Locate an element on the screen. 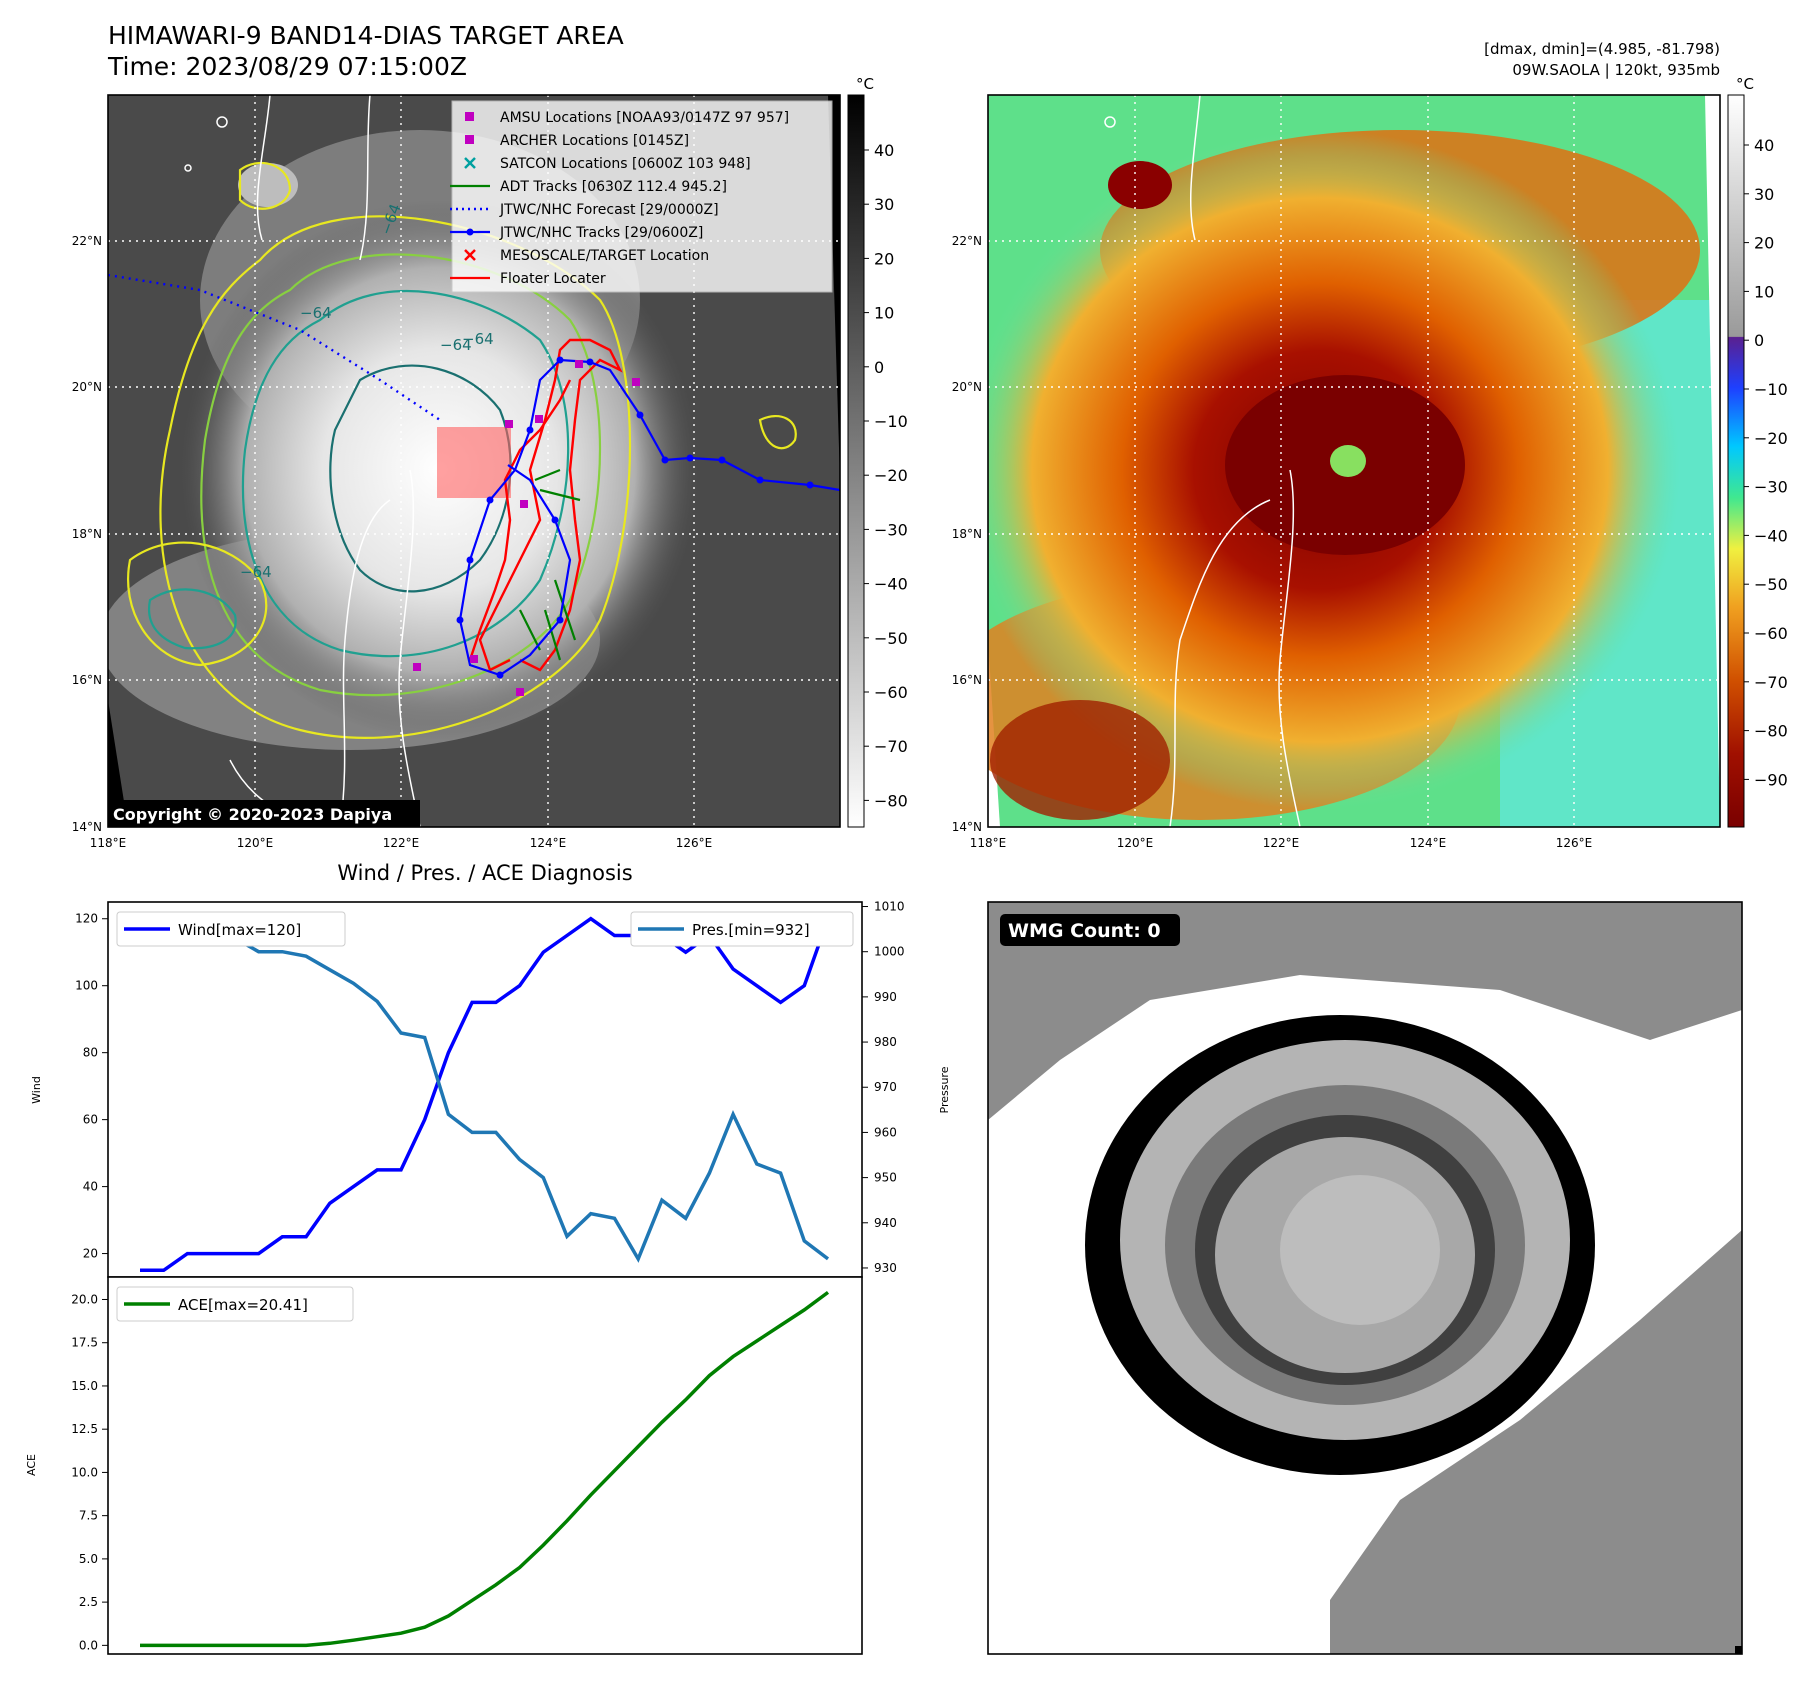 This screenshot has height=1684, width=1801. legend-item: AMSU Locations [NOAA93/0147Z 97 957] is located at coordinates (627, 118).